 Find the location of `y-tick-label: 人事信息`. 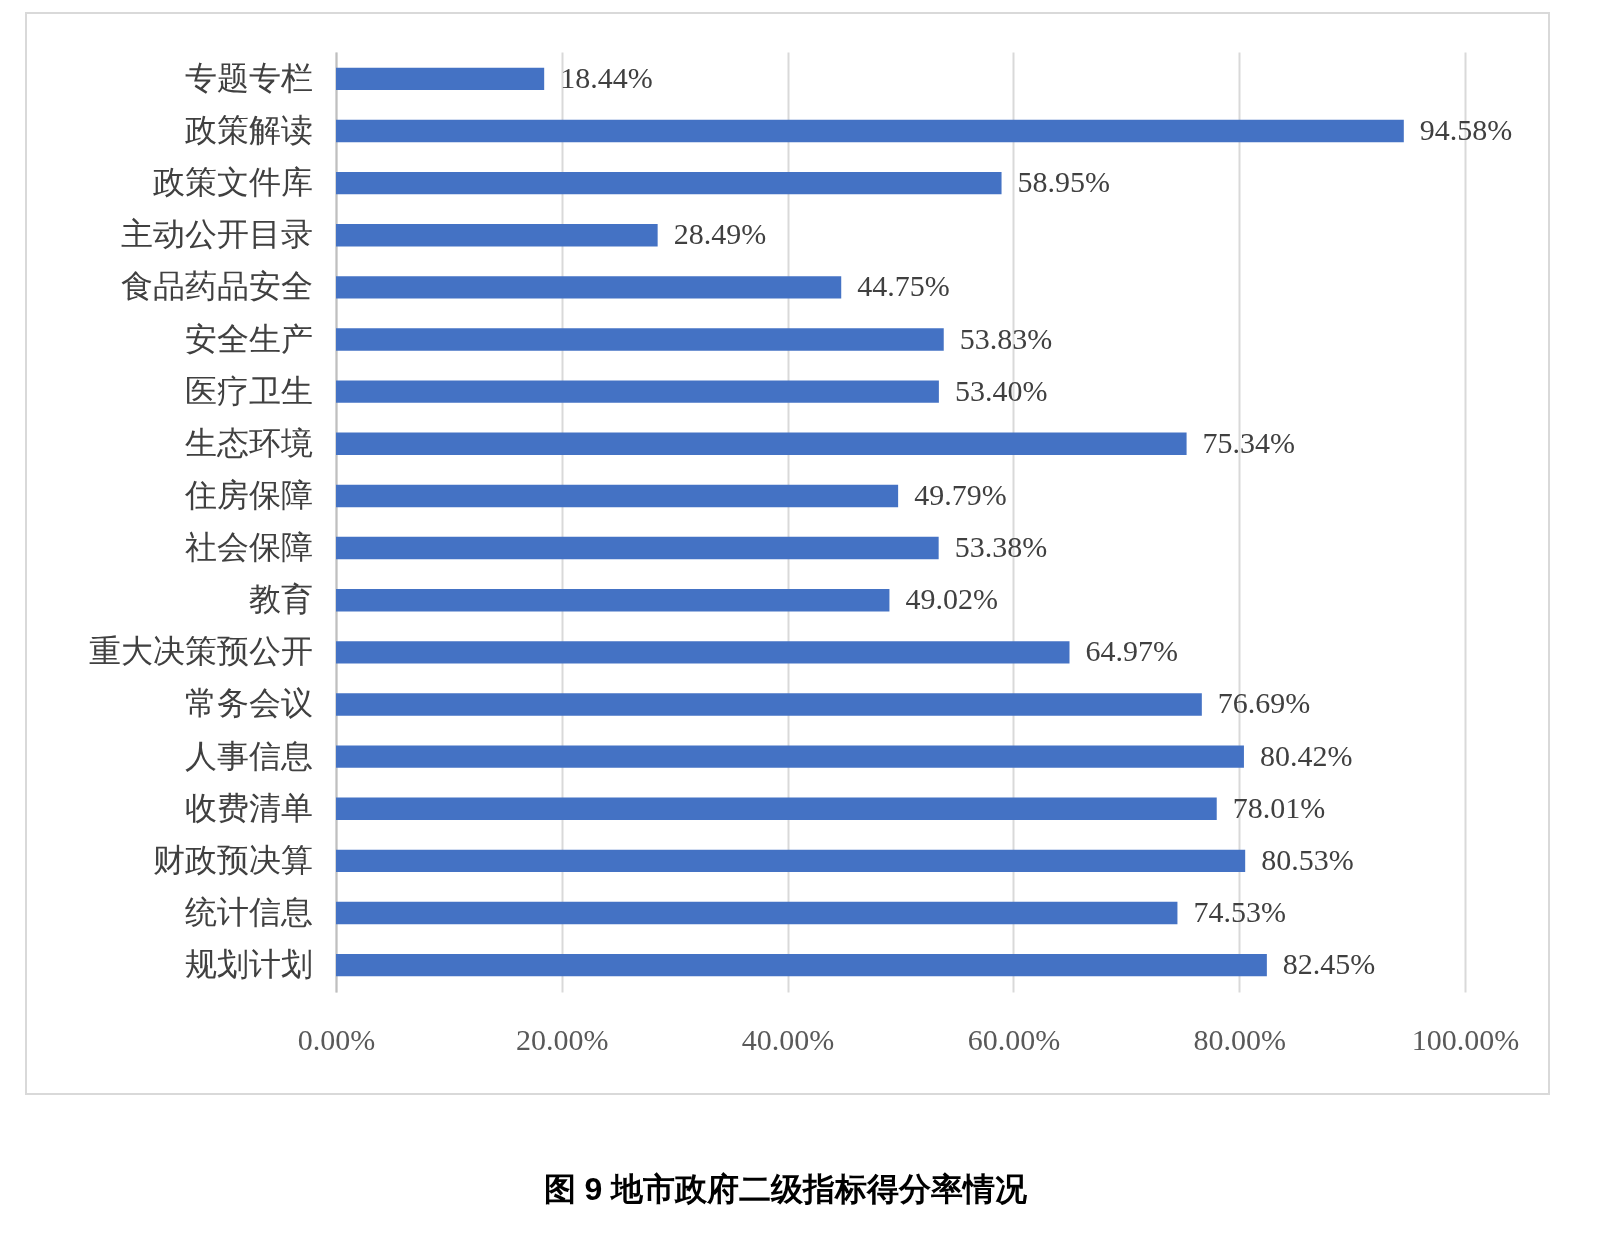

y-tick-label: 人事信息 is located at coordinates (248, 755).